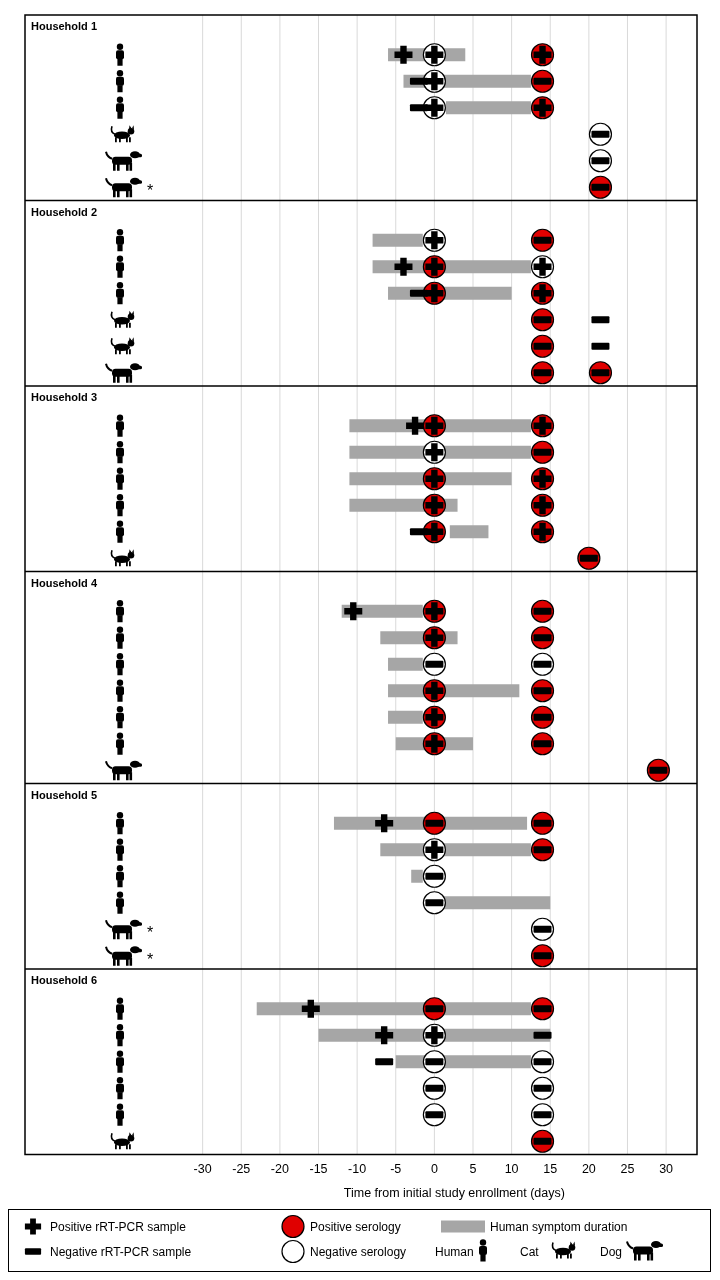 Image resolution: width=720 pixels, height=1280 pixels. What do you see at coordinates (396, 1168) in the screenshot?
I see `x-tick-label: -5` at bounding box center [396, 1168].